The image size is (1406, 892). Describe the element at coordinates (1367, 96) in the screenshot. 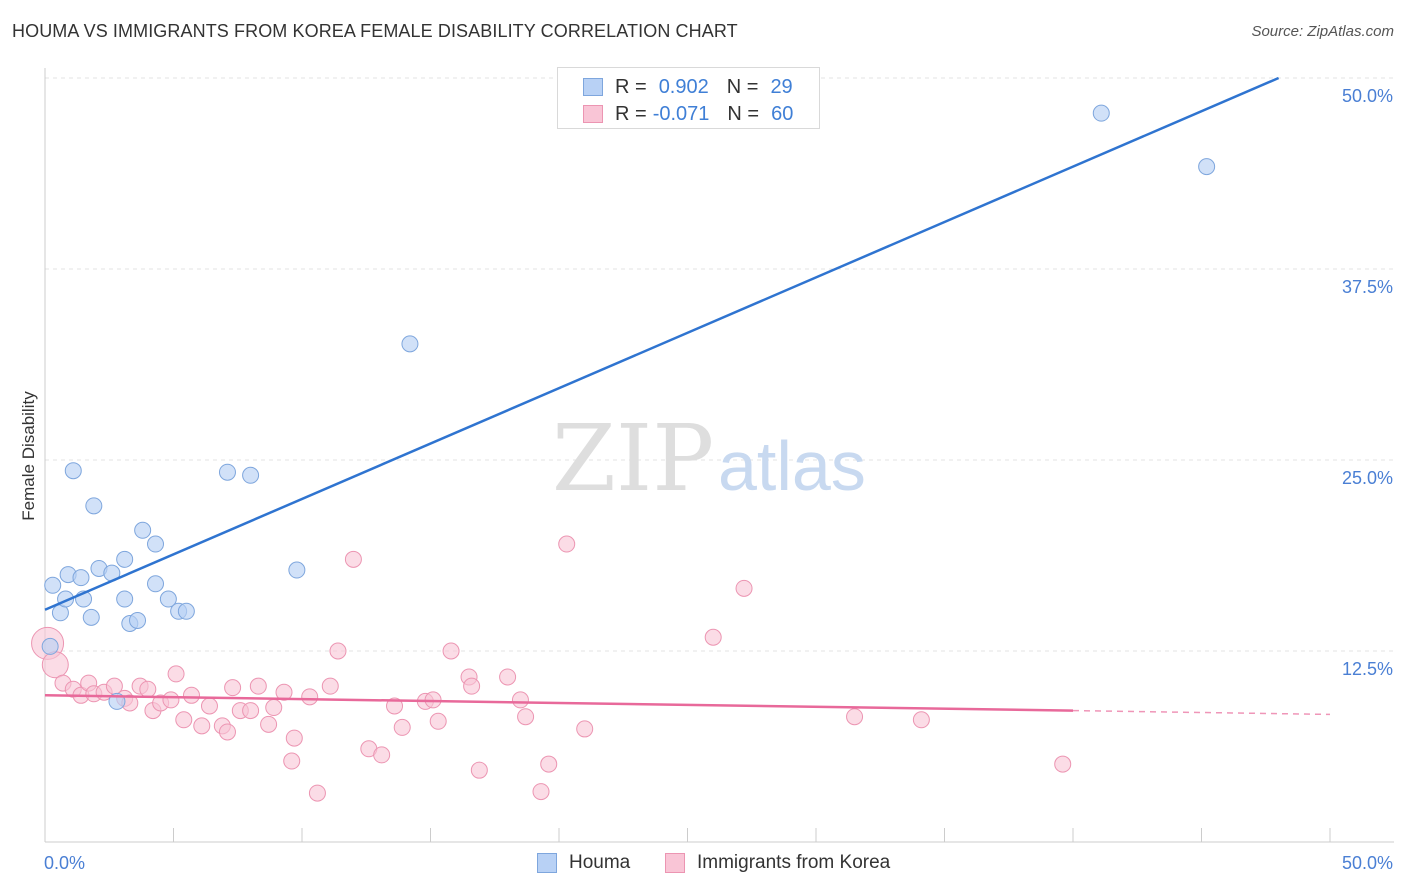

I see `y-tick-label: 50.0%` at that location.